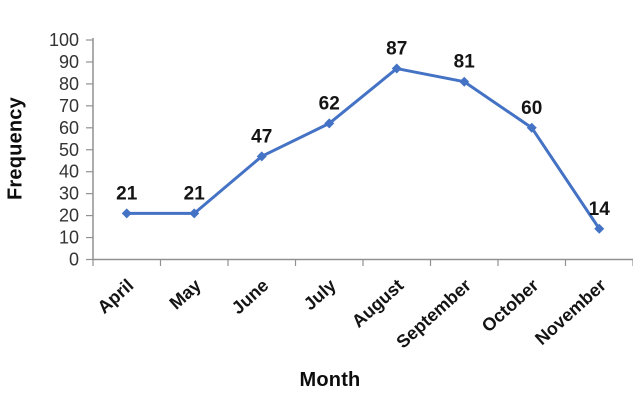  Describe the element at coordinates (261, 136) in the screenshot. I see `data-point-label: 47` at that location.